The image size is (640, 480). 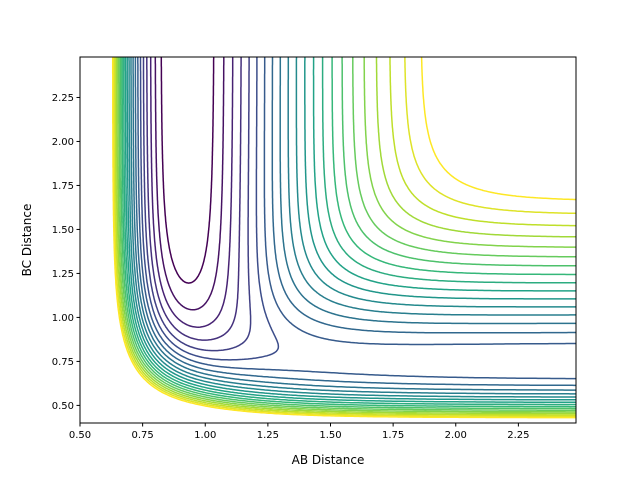 What do you see at coordinates (63, 274) in the screenshot?
I see `y-tick-label: 1.25` at bounding box center [63, 274].